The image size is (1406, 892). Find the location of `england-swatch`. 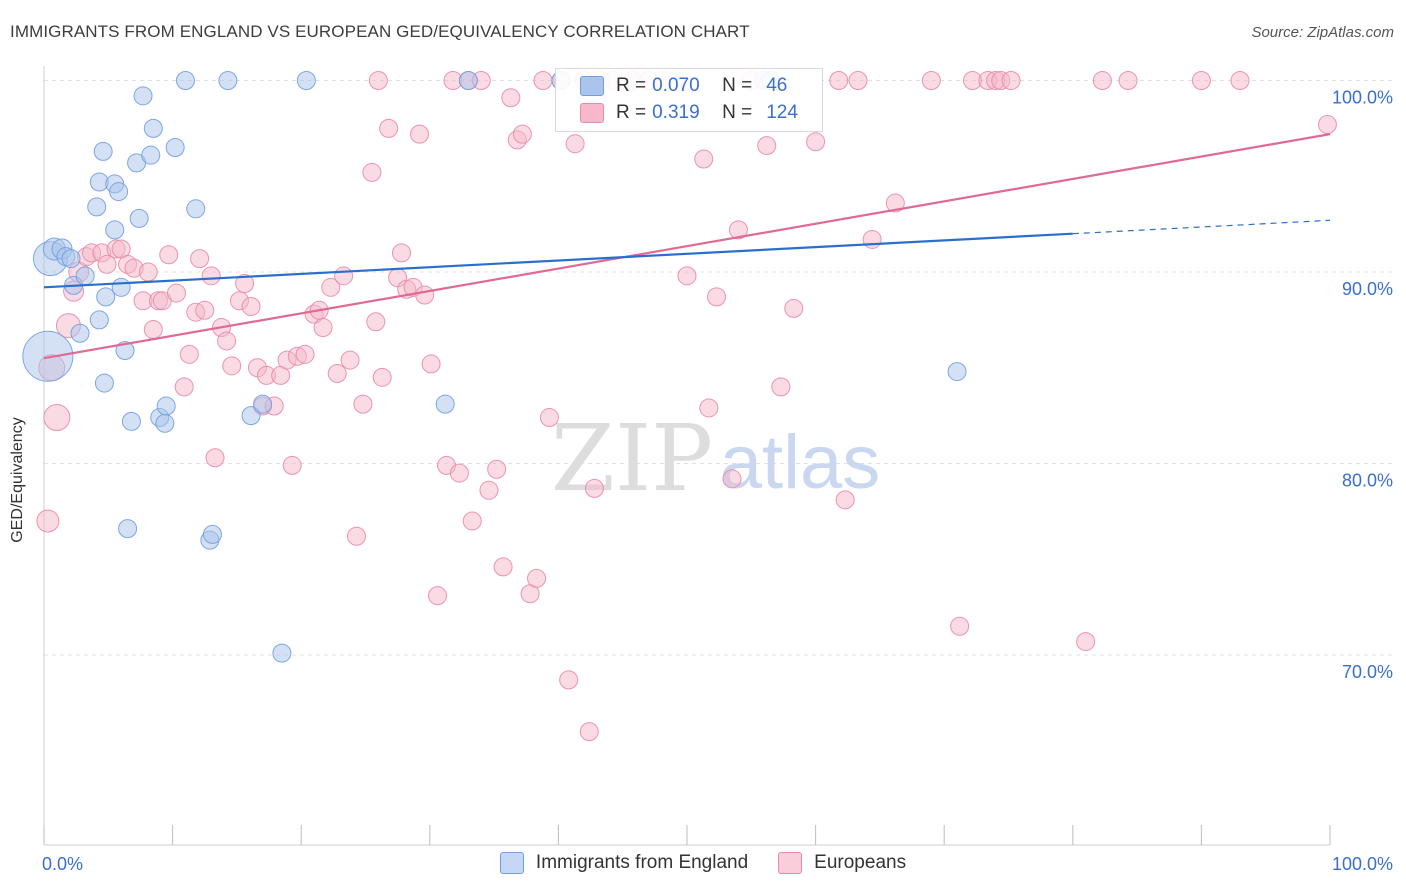

england-swatch is located at coordinates (592, 86).